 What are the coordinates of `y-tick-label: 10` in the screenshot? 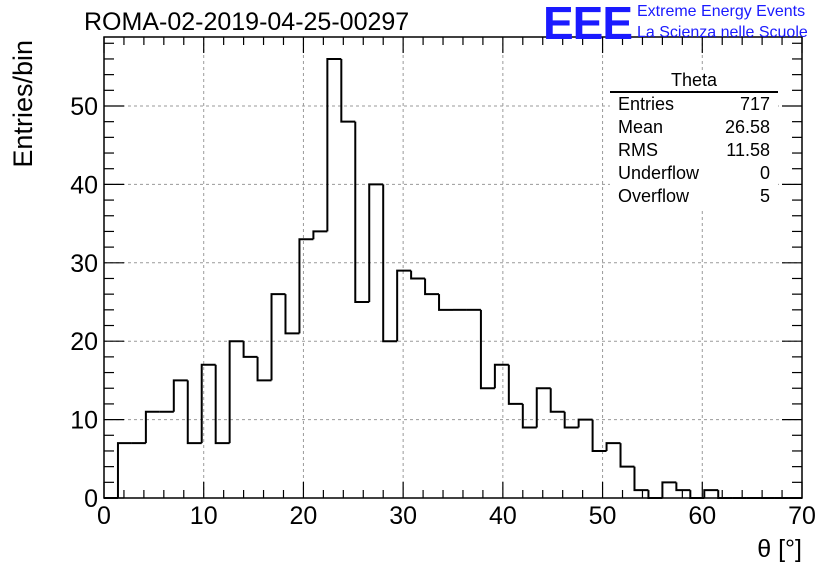 It's located at (84, 421).